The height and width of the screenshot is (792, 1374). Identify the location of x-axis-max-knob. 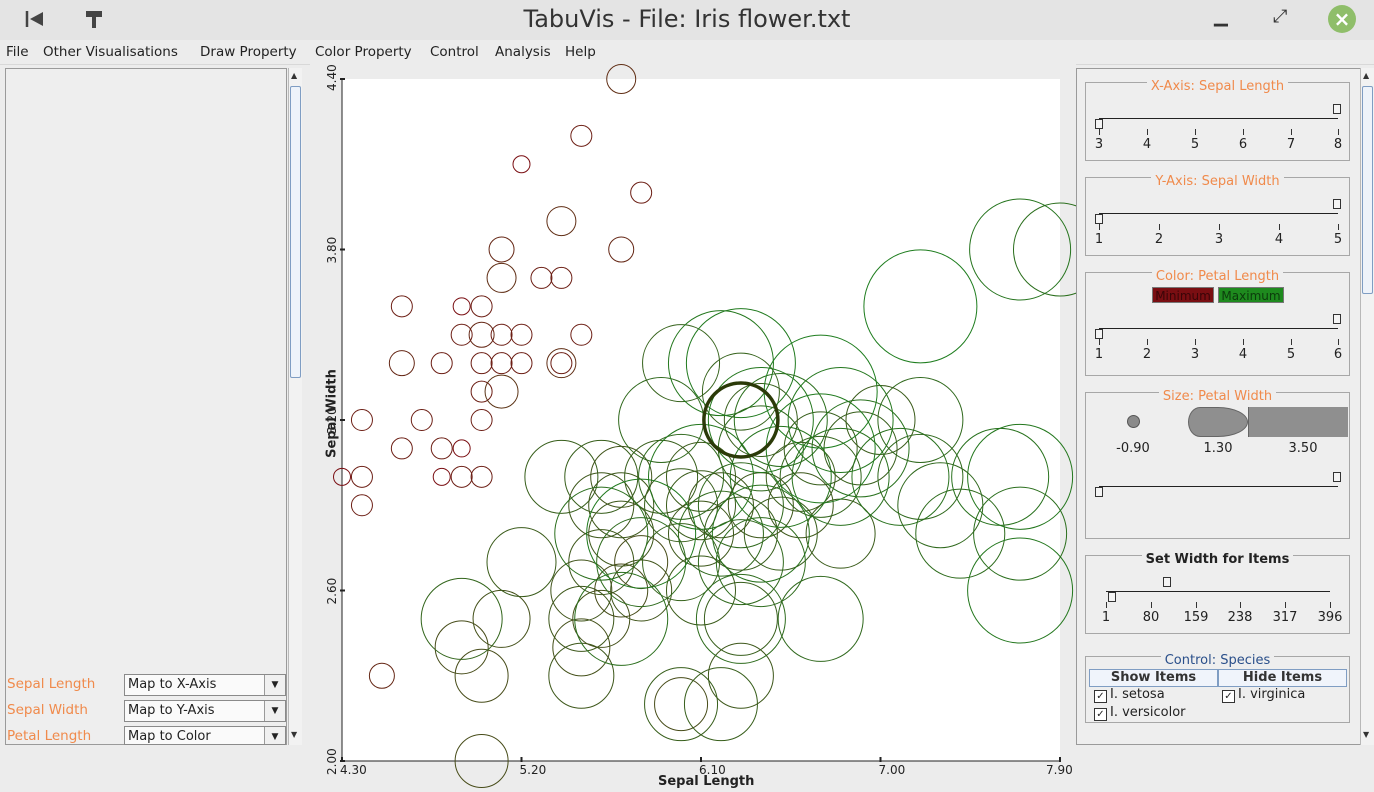
(1337, 109).